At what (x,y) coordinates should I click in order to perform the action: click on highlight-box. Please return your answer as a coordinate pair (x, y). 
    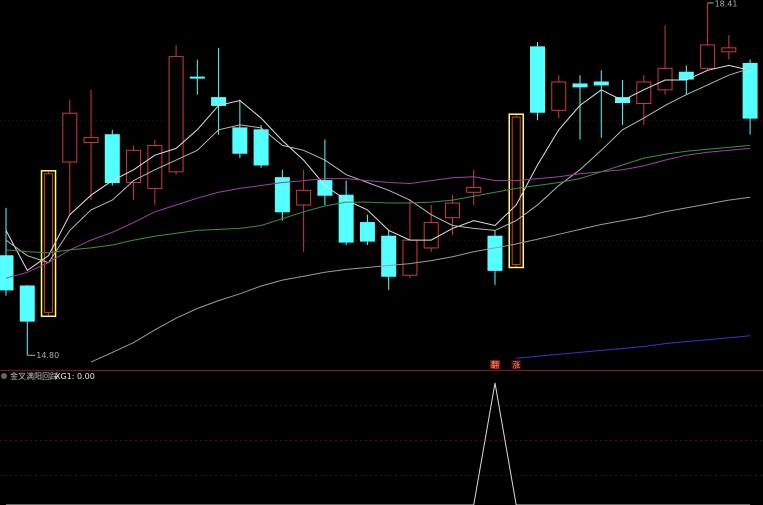
    Looking at the image, I should click on (48, 244).